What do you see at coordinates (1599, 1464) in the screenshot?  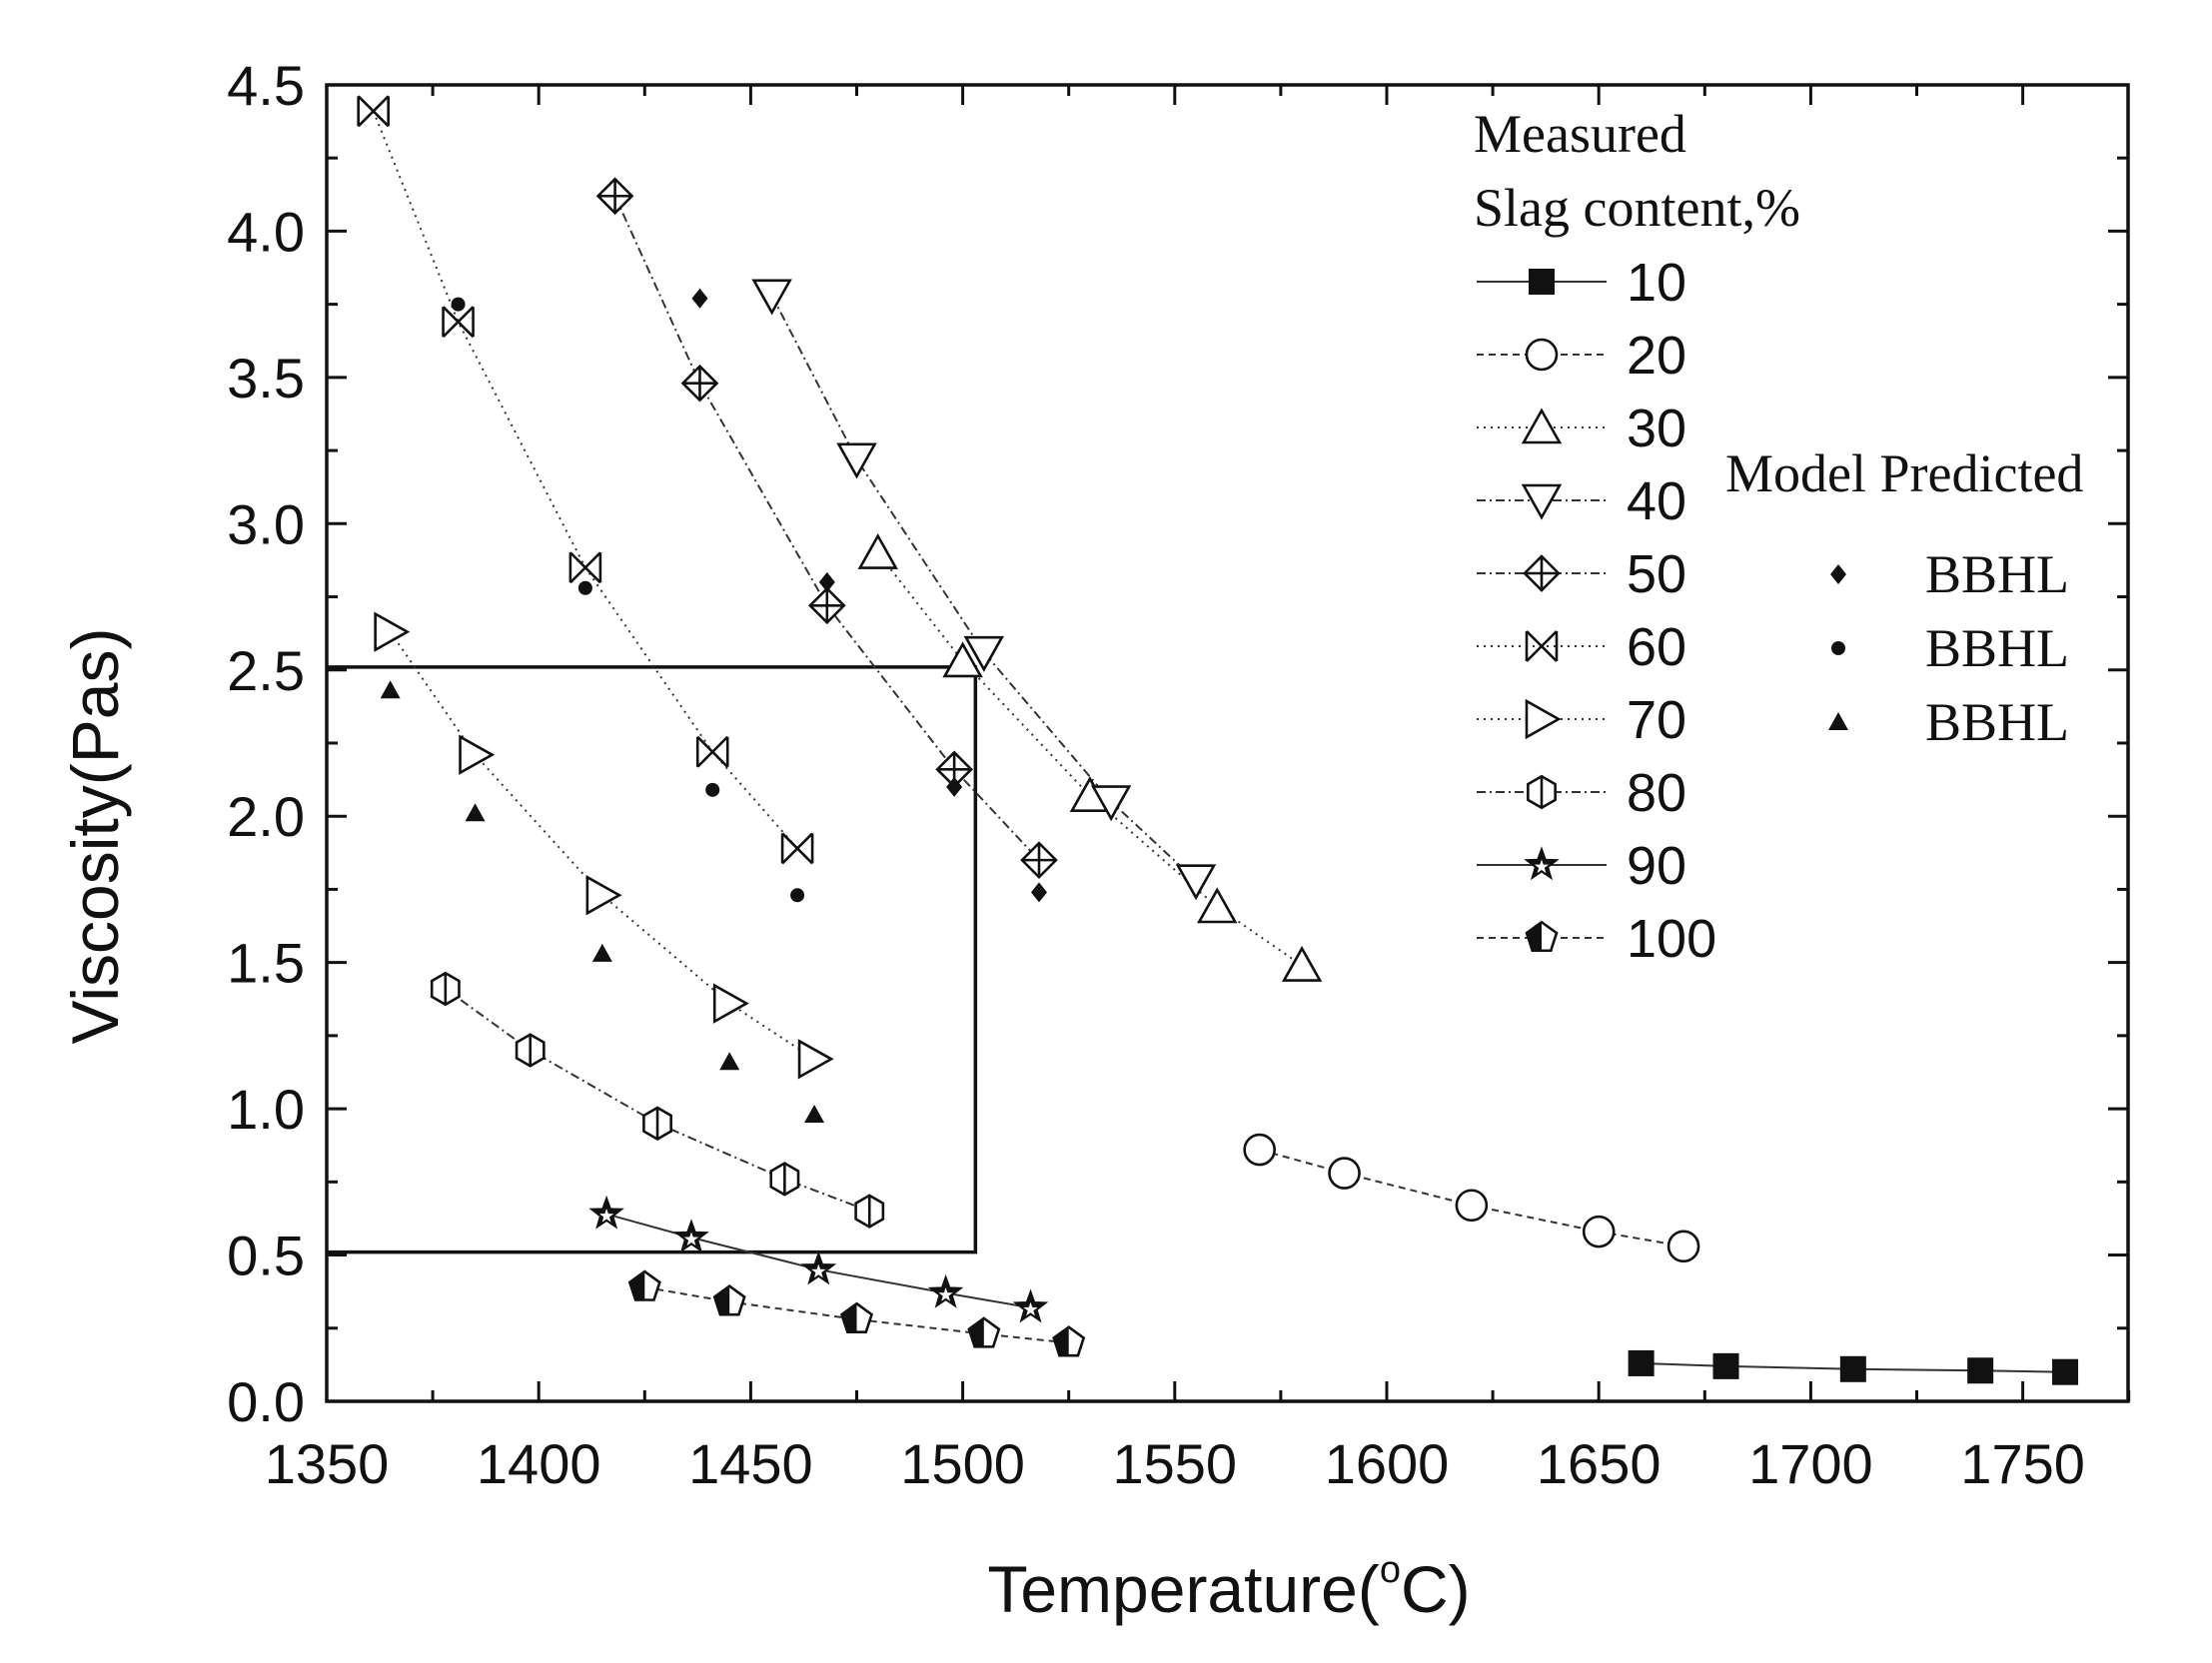 I see `x-tick-label: 1650` at bounding box center [1599, 1464].